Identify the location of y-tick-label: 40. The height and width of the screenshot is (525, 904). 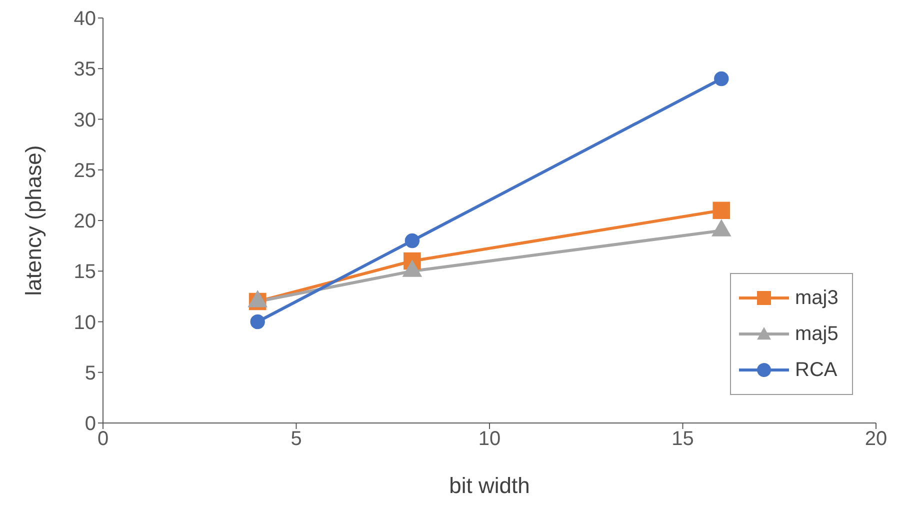
(85, 19).